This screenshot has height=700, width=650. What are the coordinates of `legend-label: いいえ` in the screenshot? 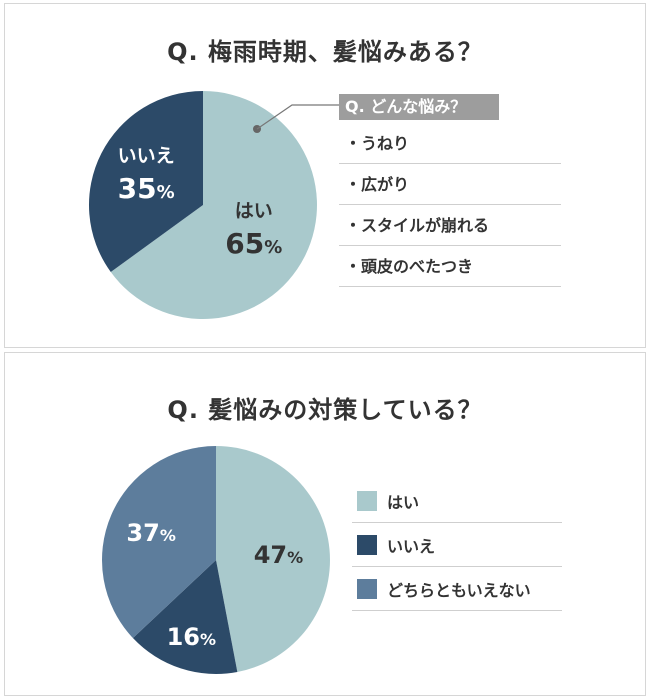 It's located at (411, 546).